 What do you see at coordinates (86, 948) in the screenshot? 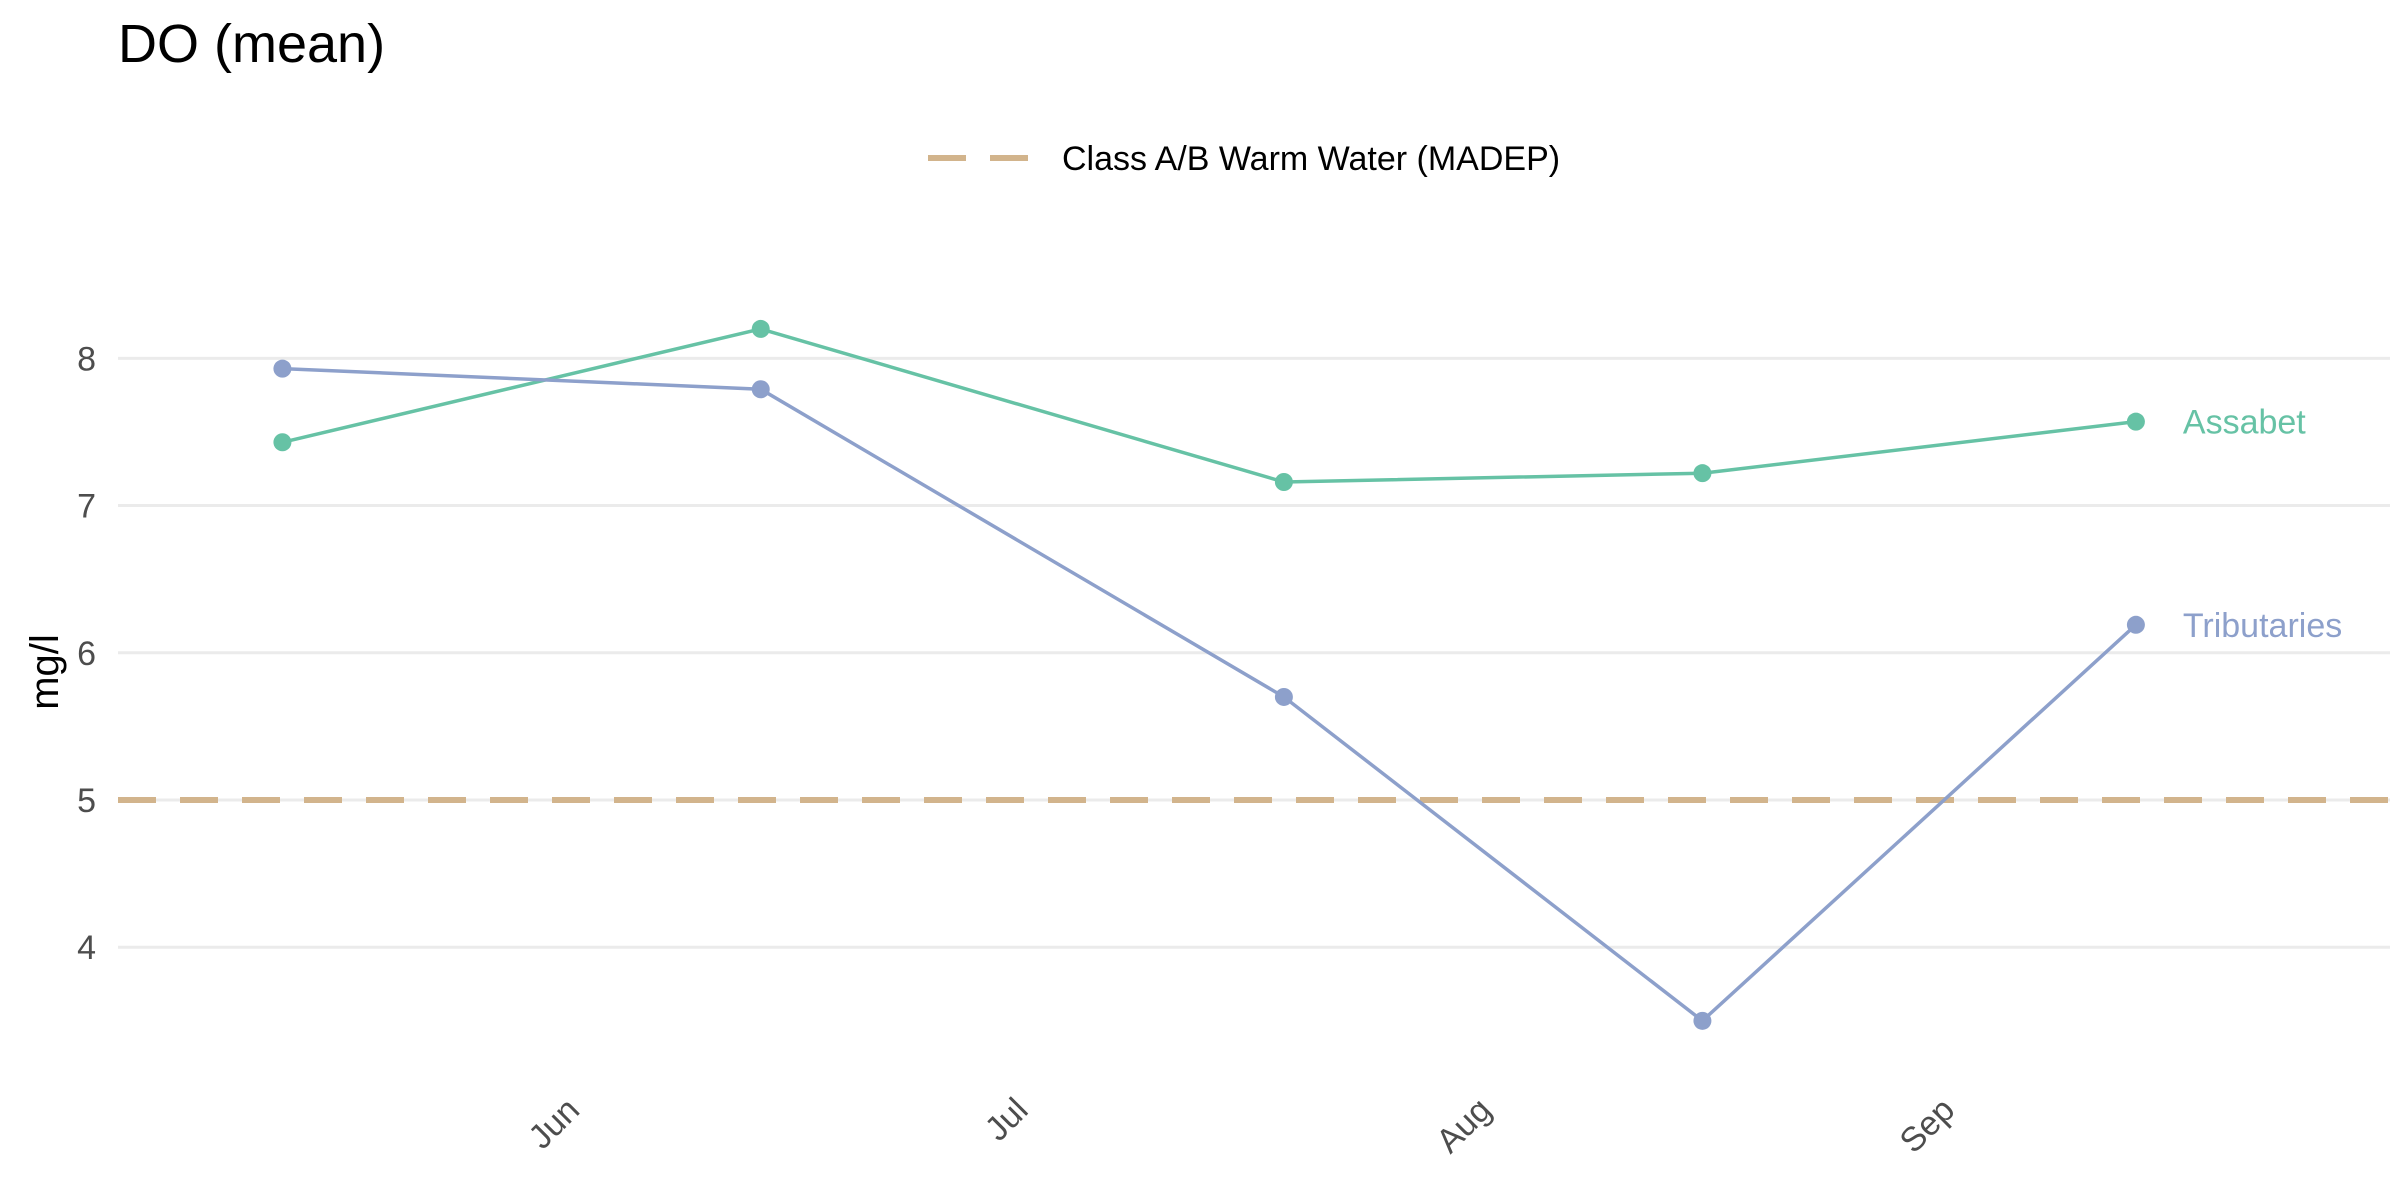
I see `y-tick-label: 4` at bounding box center [86, 948].